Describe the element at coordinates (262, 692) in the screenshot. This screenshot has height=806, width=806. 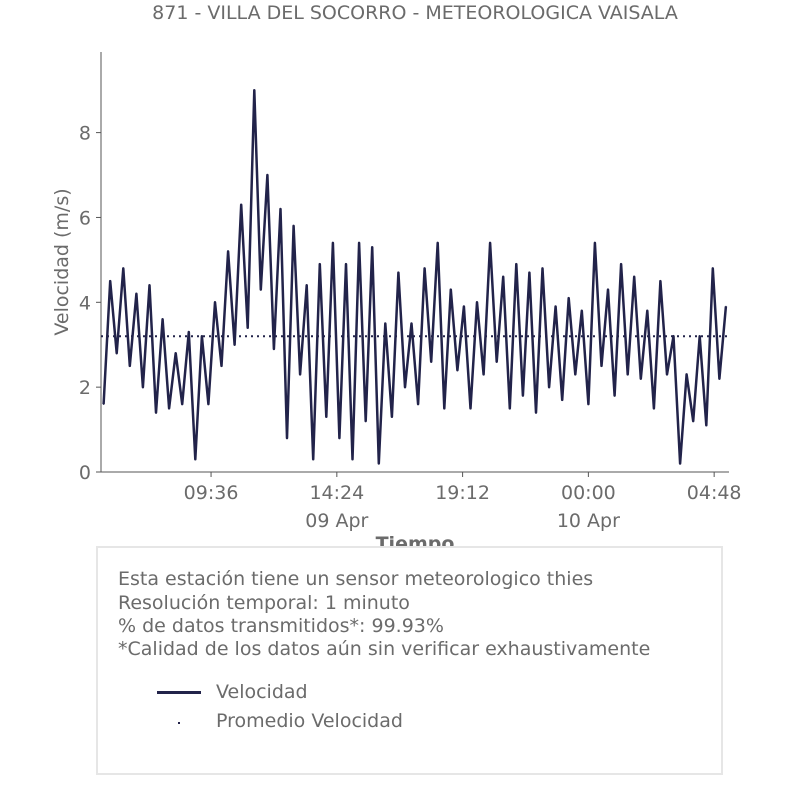
I see `legend-label-velocidad: Velocidad` at that location.